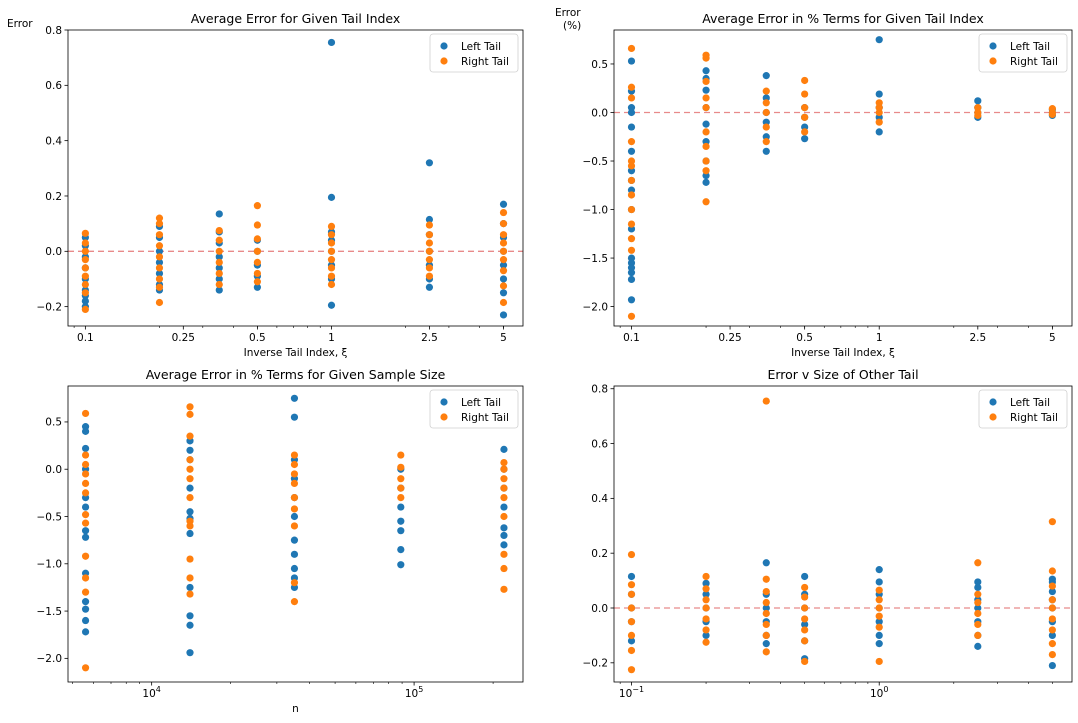  Describe the element at coordinates (843, 353) in the screenshot. I see `x-axis-label: Inverse Tail Index, ξ` at that location.